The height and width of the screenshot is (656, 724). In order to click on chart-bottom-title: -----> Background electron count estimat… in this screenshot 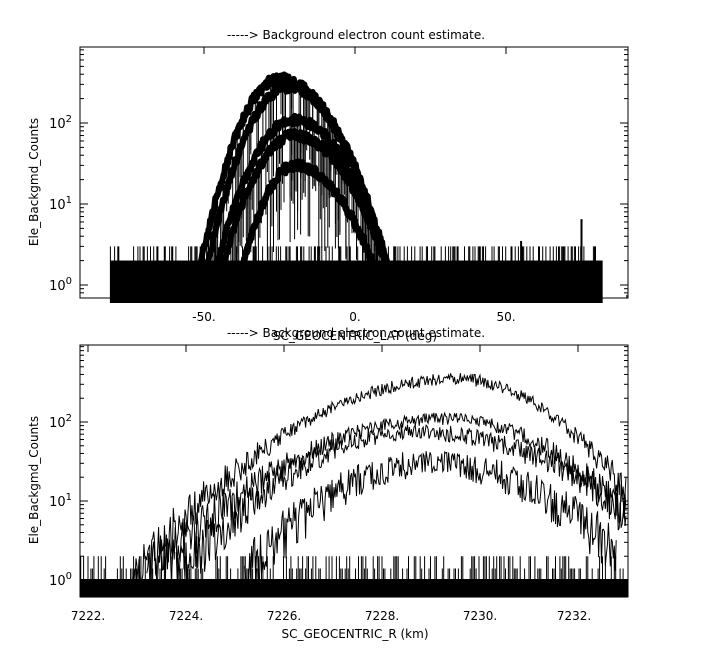, I will do `click(356, 333)`.